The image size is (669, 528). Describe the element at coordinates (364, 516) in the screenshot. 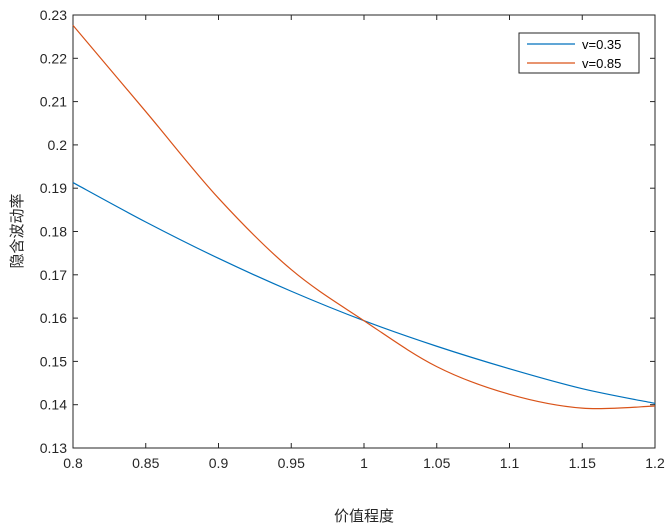

I see `x-axis-title: 价值程度` at that location.